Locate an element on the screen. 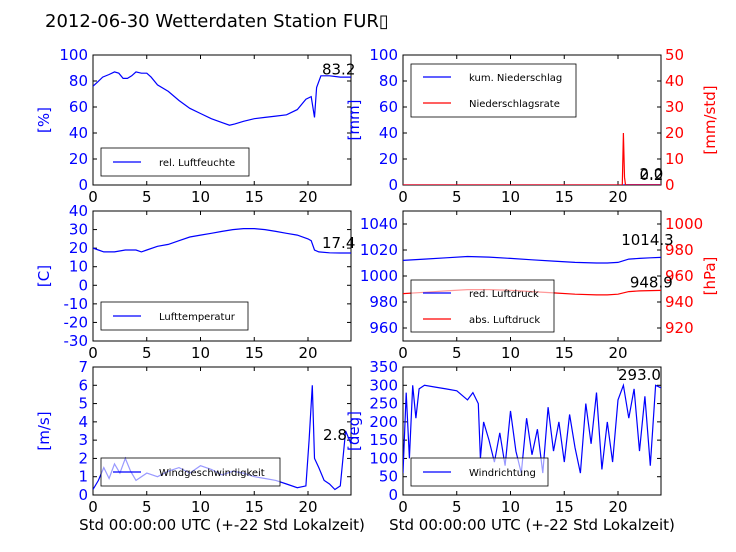  y-tick-label: 1000 is located at coordinates (379, 276).